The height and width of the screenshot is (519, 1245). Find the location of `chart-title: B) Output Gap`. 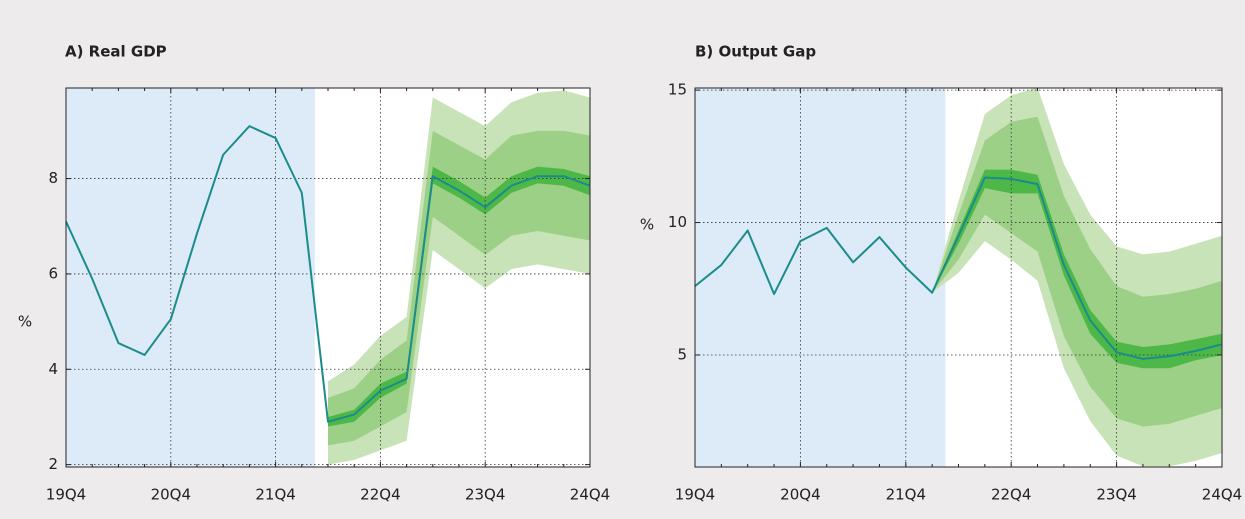

chart-title: B) Output Gap is located at coordinates (755, 52).